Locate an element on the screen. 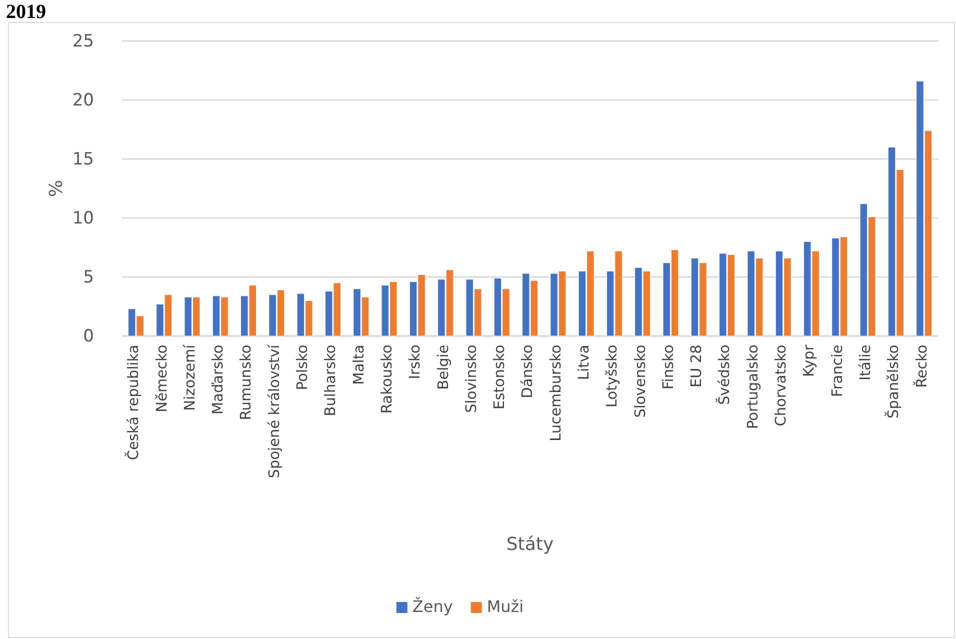  x-tick-label: Spojené království is located at coordinates (274, 411).